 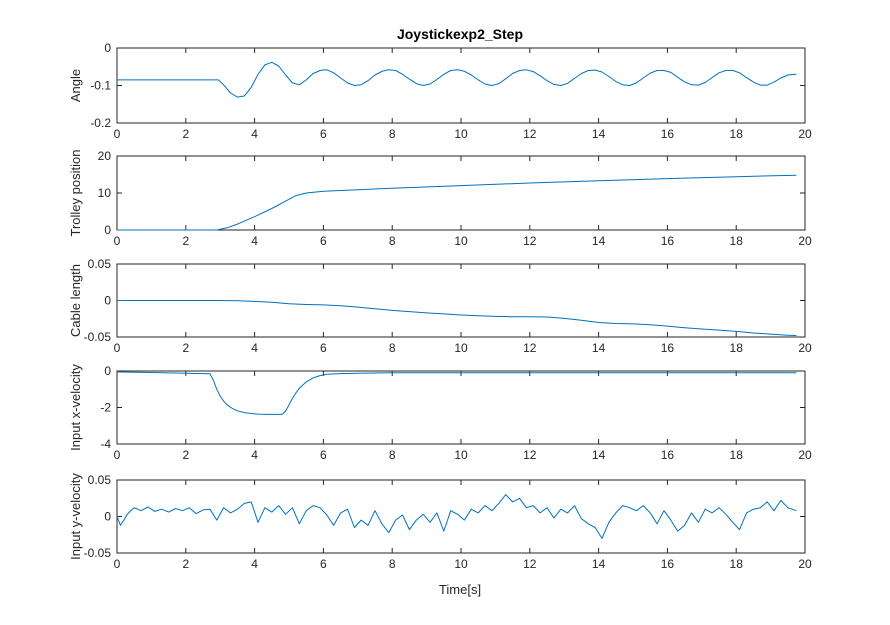 What do you see at coordinates (105, 444) in the screenshot?
I see `y-tick-label: -4` at bounding box center [105, 444].